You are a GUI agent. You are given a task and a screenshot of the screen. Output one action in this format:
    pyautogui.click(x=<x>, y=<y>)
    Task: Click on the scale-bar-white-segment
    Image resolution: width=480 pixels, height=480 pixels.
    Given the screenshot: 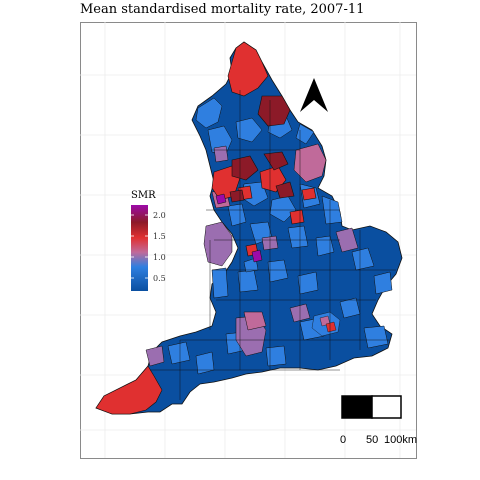 What is the action you would take?
    pyautogui.click(x=386, y=407)
    